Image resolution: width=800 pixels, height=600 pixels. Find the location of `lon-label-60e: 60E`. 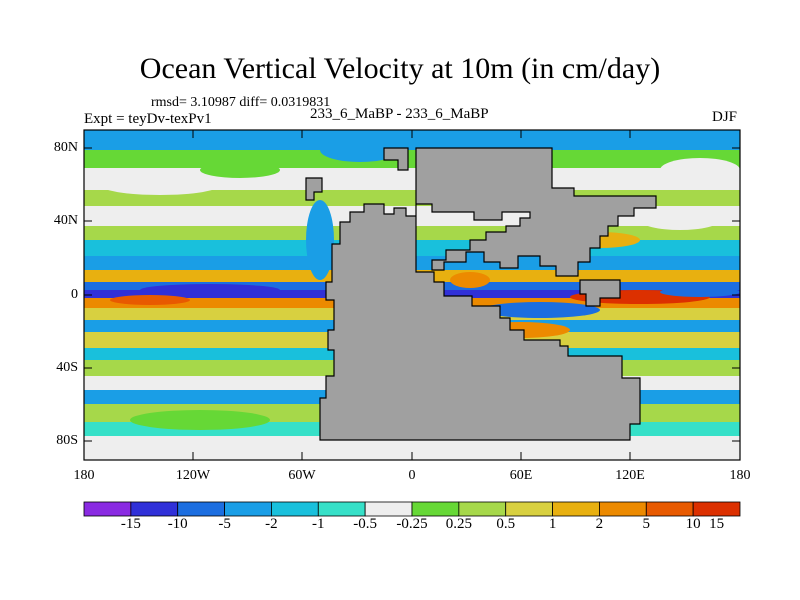

lon-label-60e: 60E is located at coordinates (521, 475).